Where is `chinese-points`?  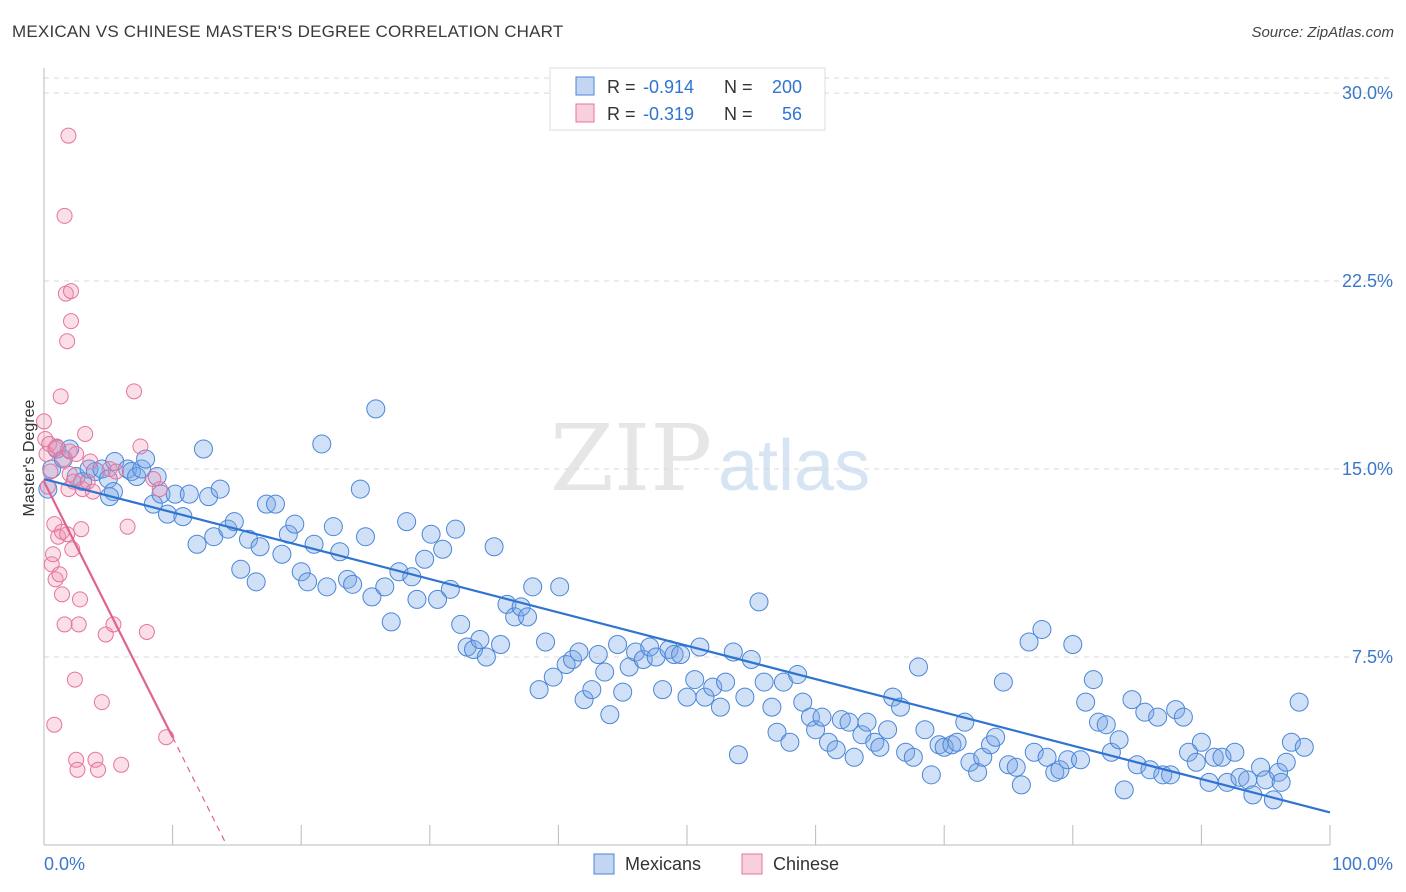
chinese-points is located at coordinates (105, 452).